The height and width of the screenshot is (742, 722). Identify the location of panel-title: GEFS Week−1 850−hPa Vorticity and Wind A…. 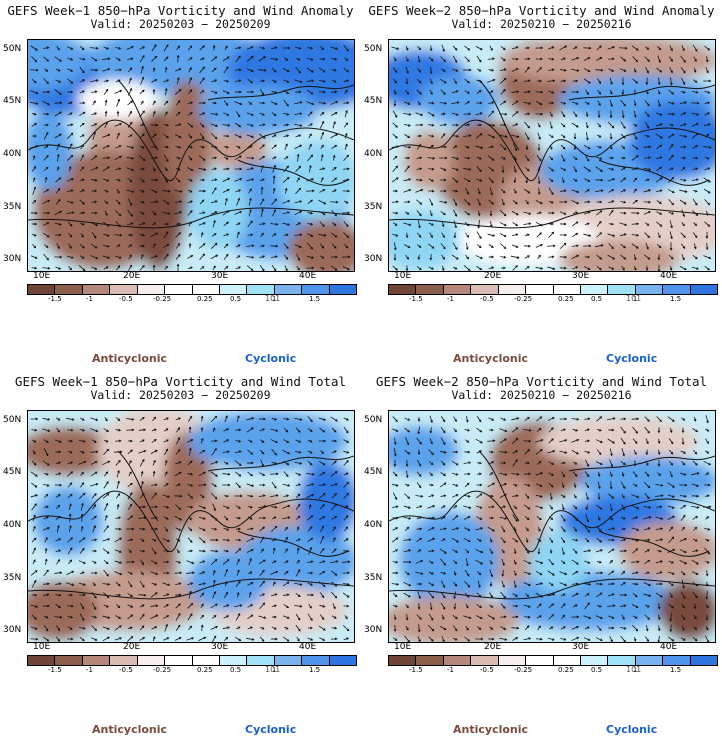
(180, 10).